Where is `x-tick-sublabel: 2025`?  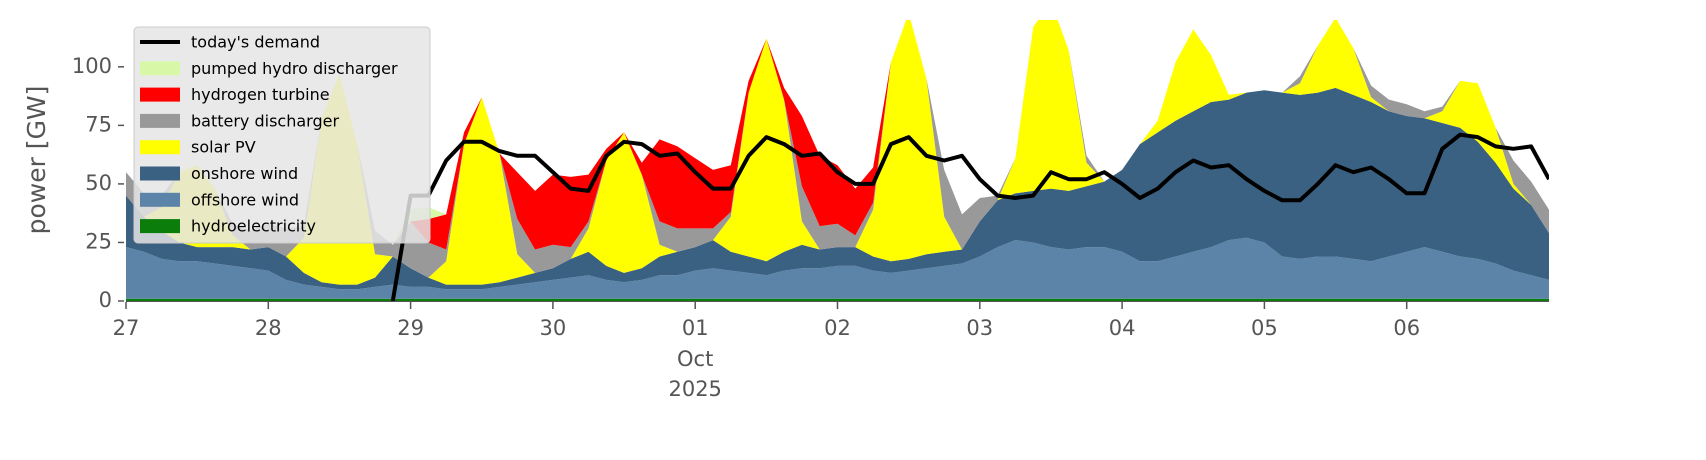 x-tick-sublabel: 2025 is located at coordinates (694, 389).